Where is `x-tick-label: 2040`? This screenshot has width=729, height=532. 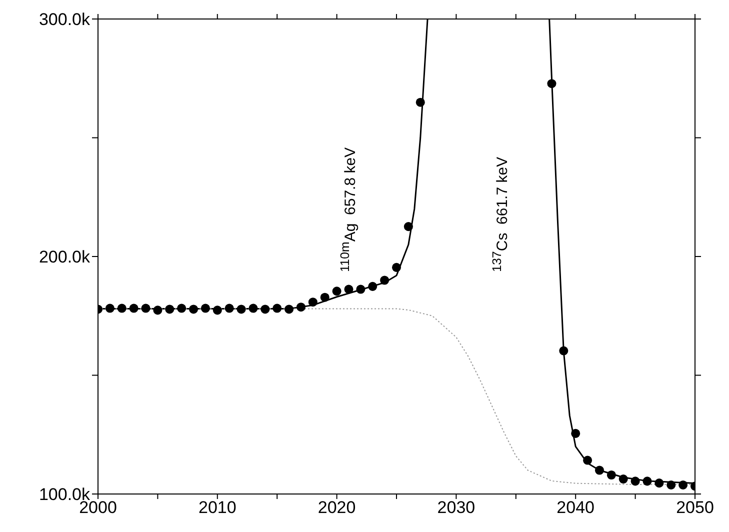
x-tick-label: 2040 is located at coordinates (575, 508).